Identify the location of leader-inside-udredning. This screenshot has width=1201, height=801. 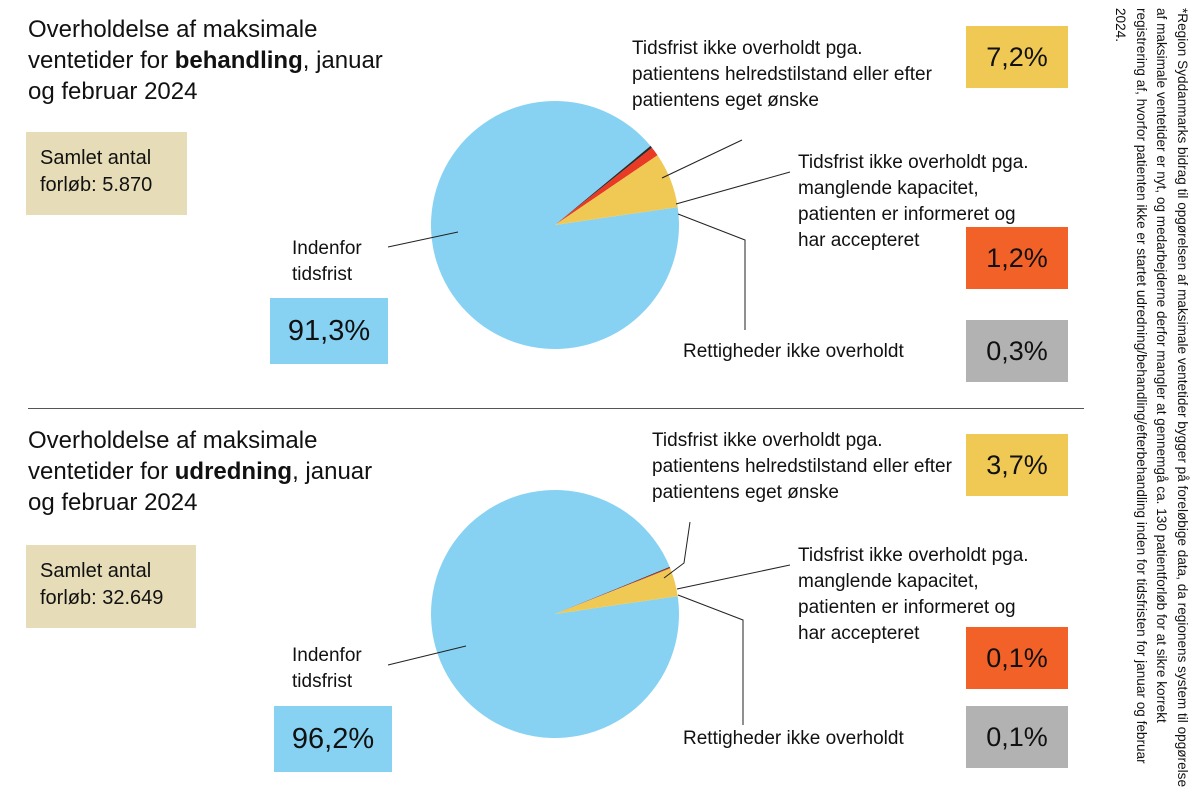
(427, 655).